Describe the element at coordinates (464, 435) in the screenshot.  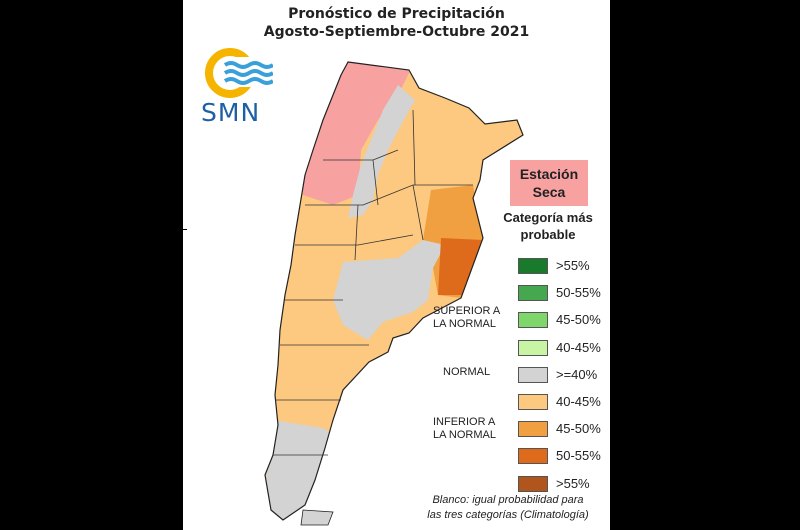
I see `group-inferior-line2: LA NORMAL` at that location.